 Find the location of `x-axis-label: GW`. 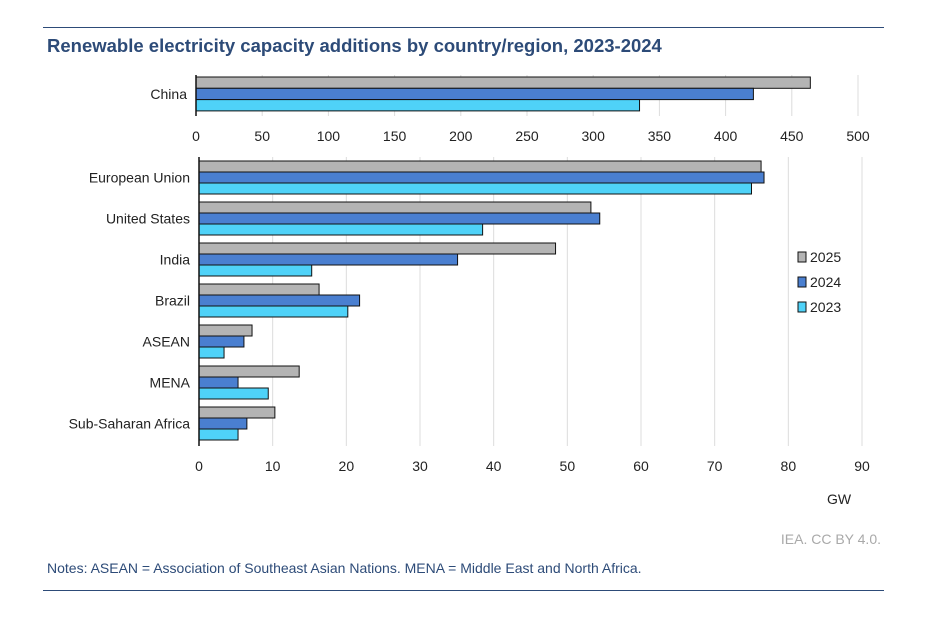

x-axis-label: GW is located at coordinates (839, 499).